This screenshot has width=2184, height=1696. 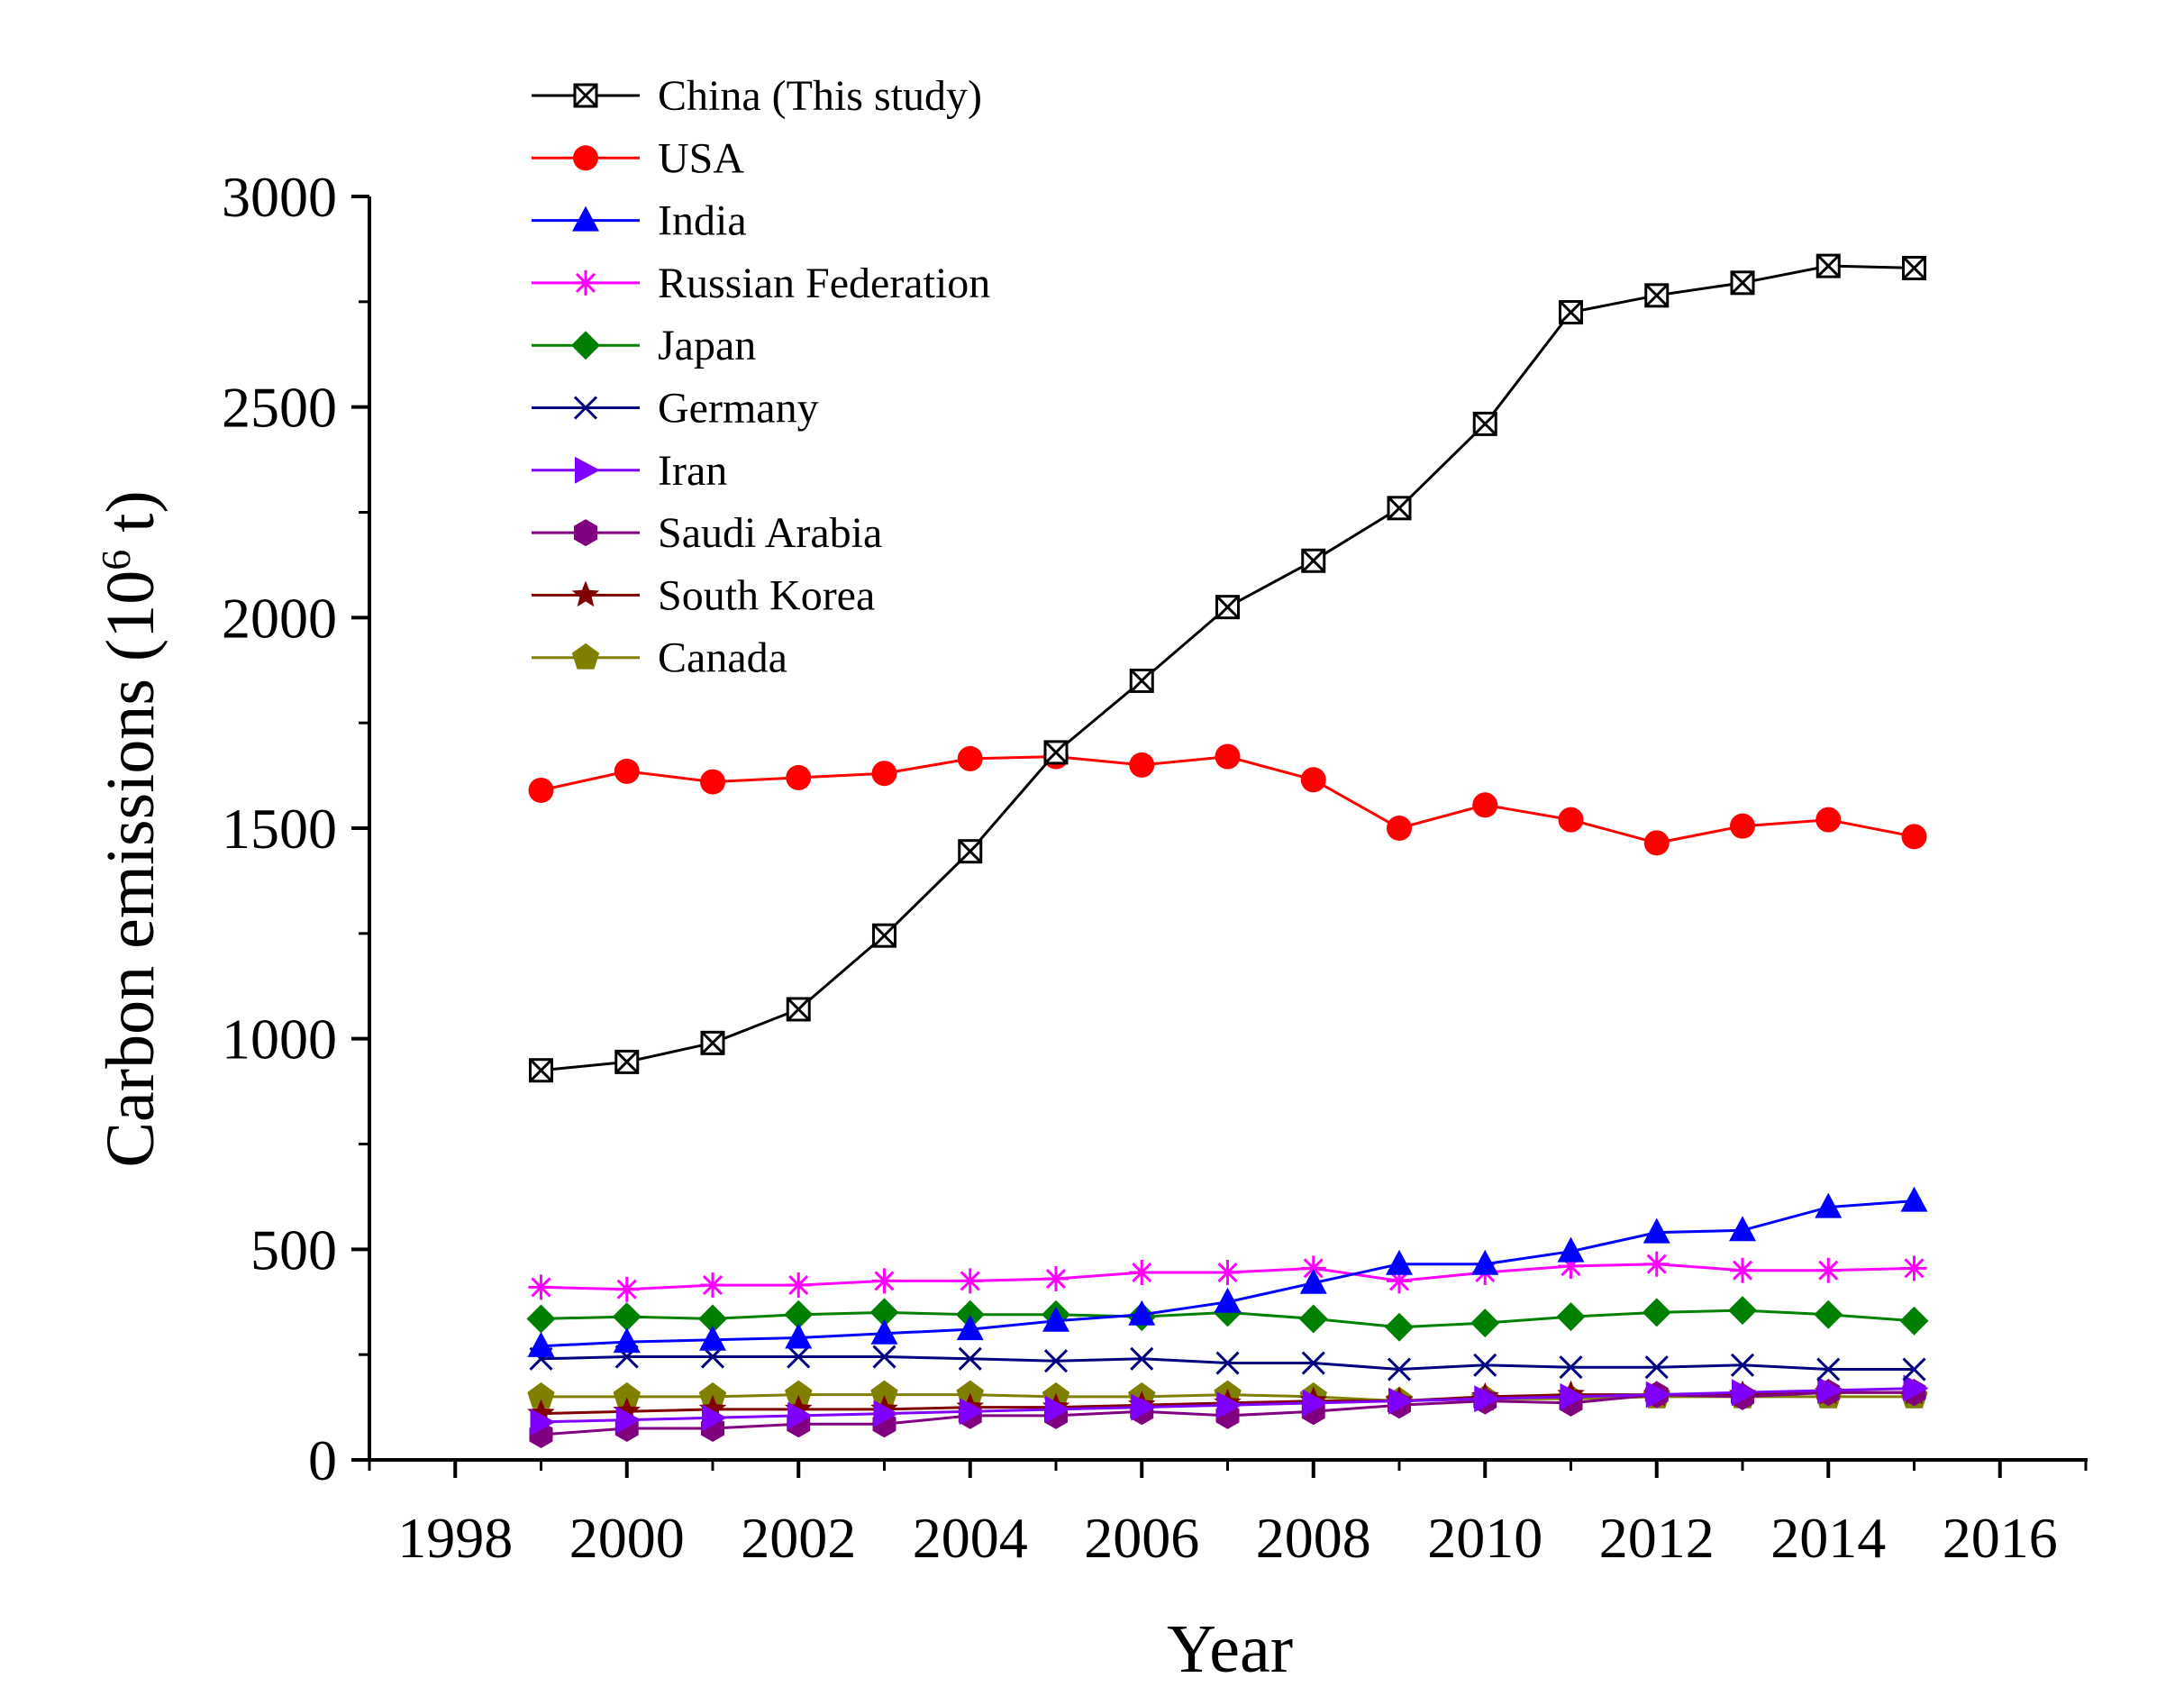 I want to click on series-russian-federation, so click(x=1227, y=1277).